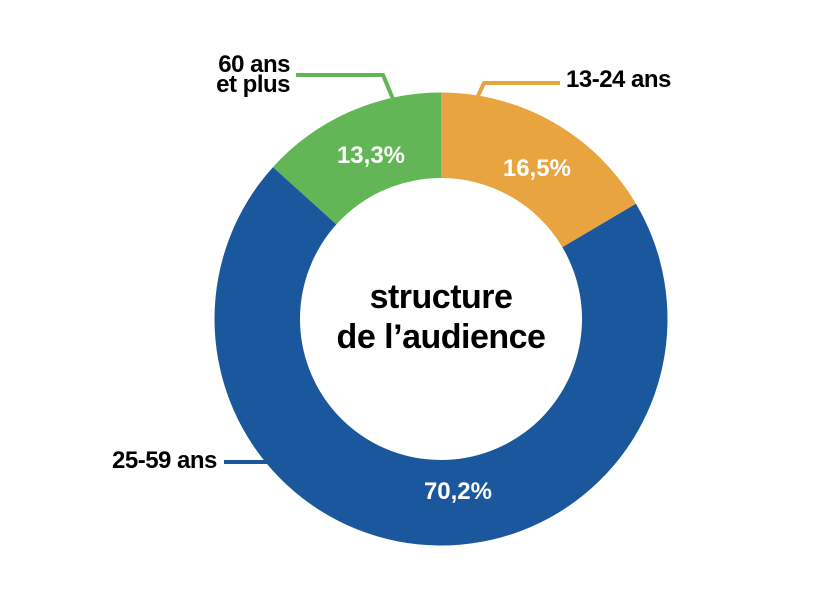 This screenshot has height=606, width=827. Describe the element at coordinates (253, 84) in the screenshot. I see `callout-label-60-ans-line2: et plus` at that location.